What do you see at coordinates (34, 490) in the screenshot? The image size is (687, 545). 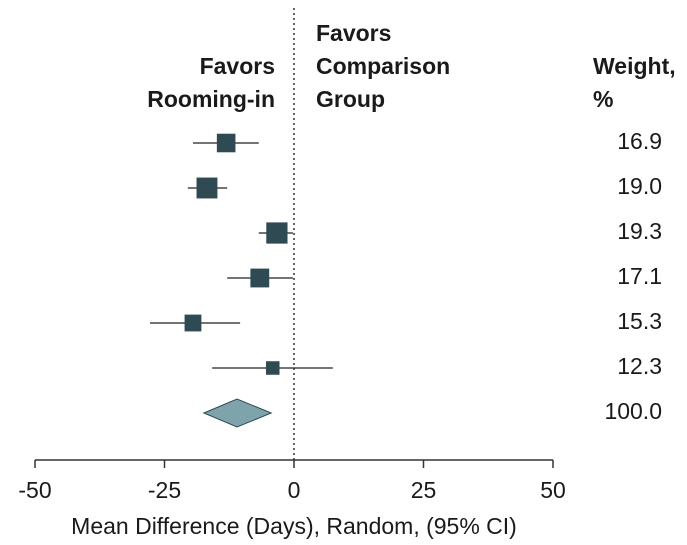 I see `x-tick-label: -50` at bounding box center [34, 490].